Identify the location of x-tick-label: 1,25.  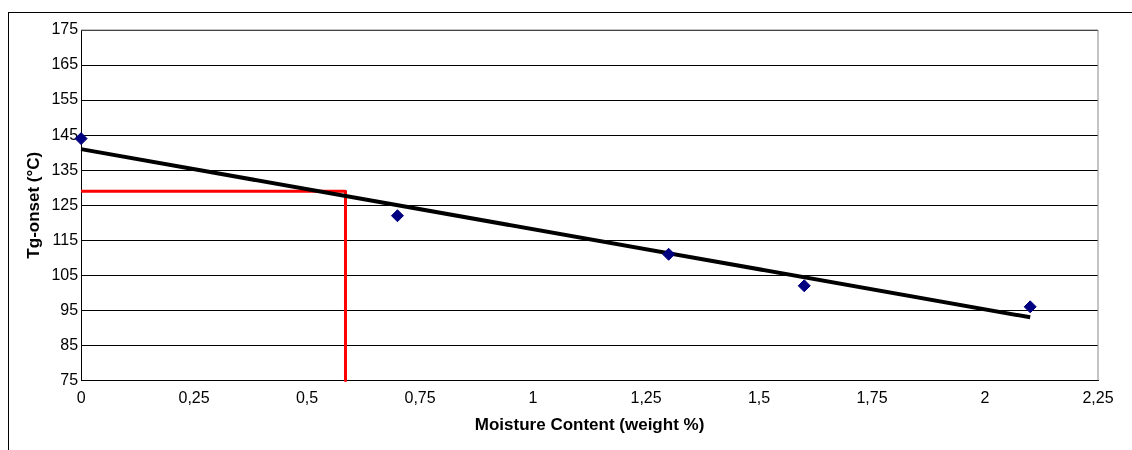
(646, 398).